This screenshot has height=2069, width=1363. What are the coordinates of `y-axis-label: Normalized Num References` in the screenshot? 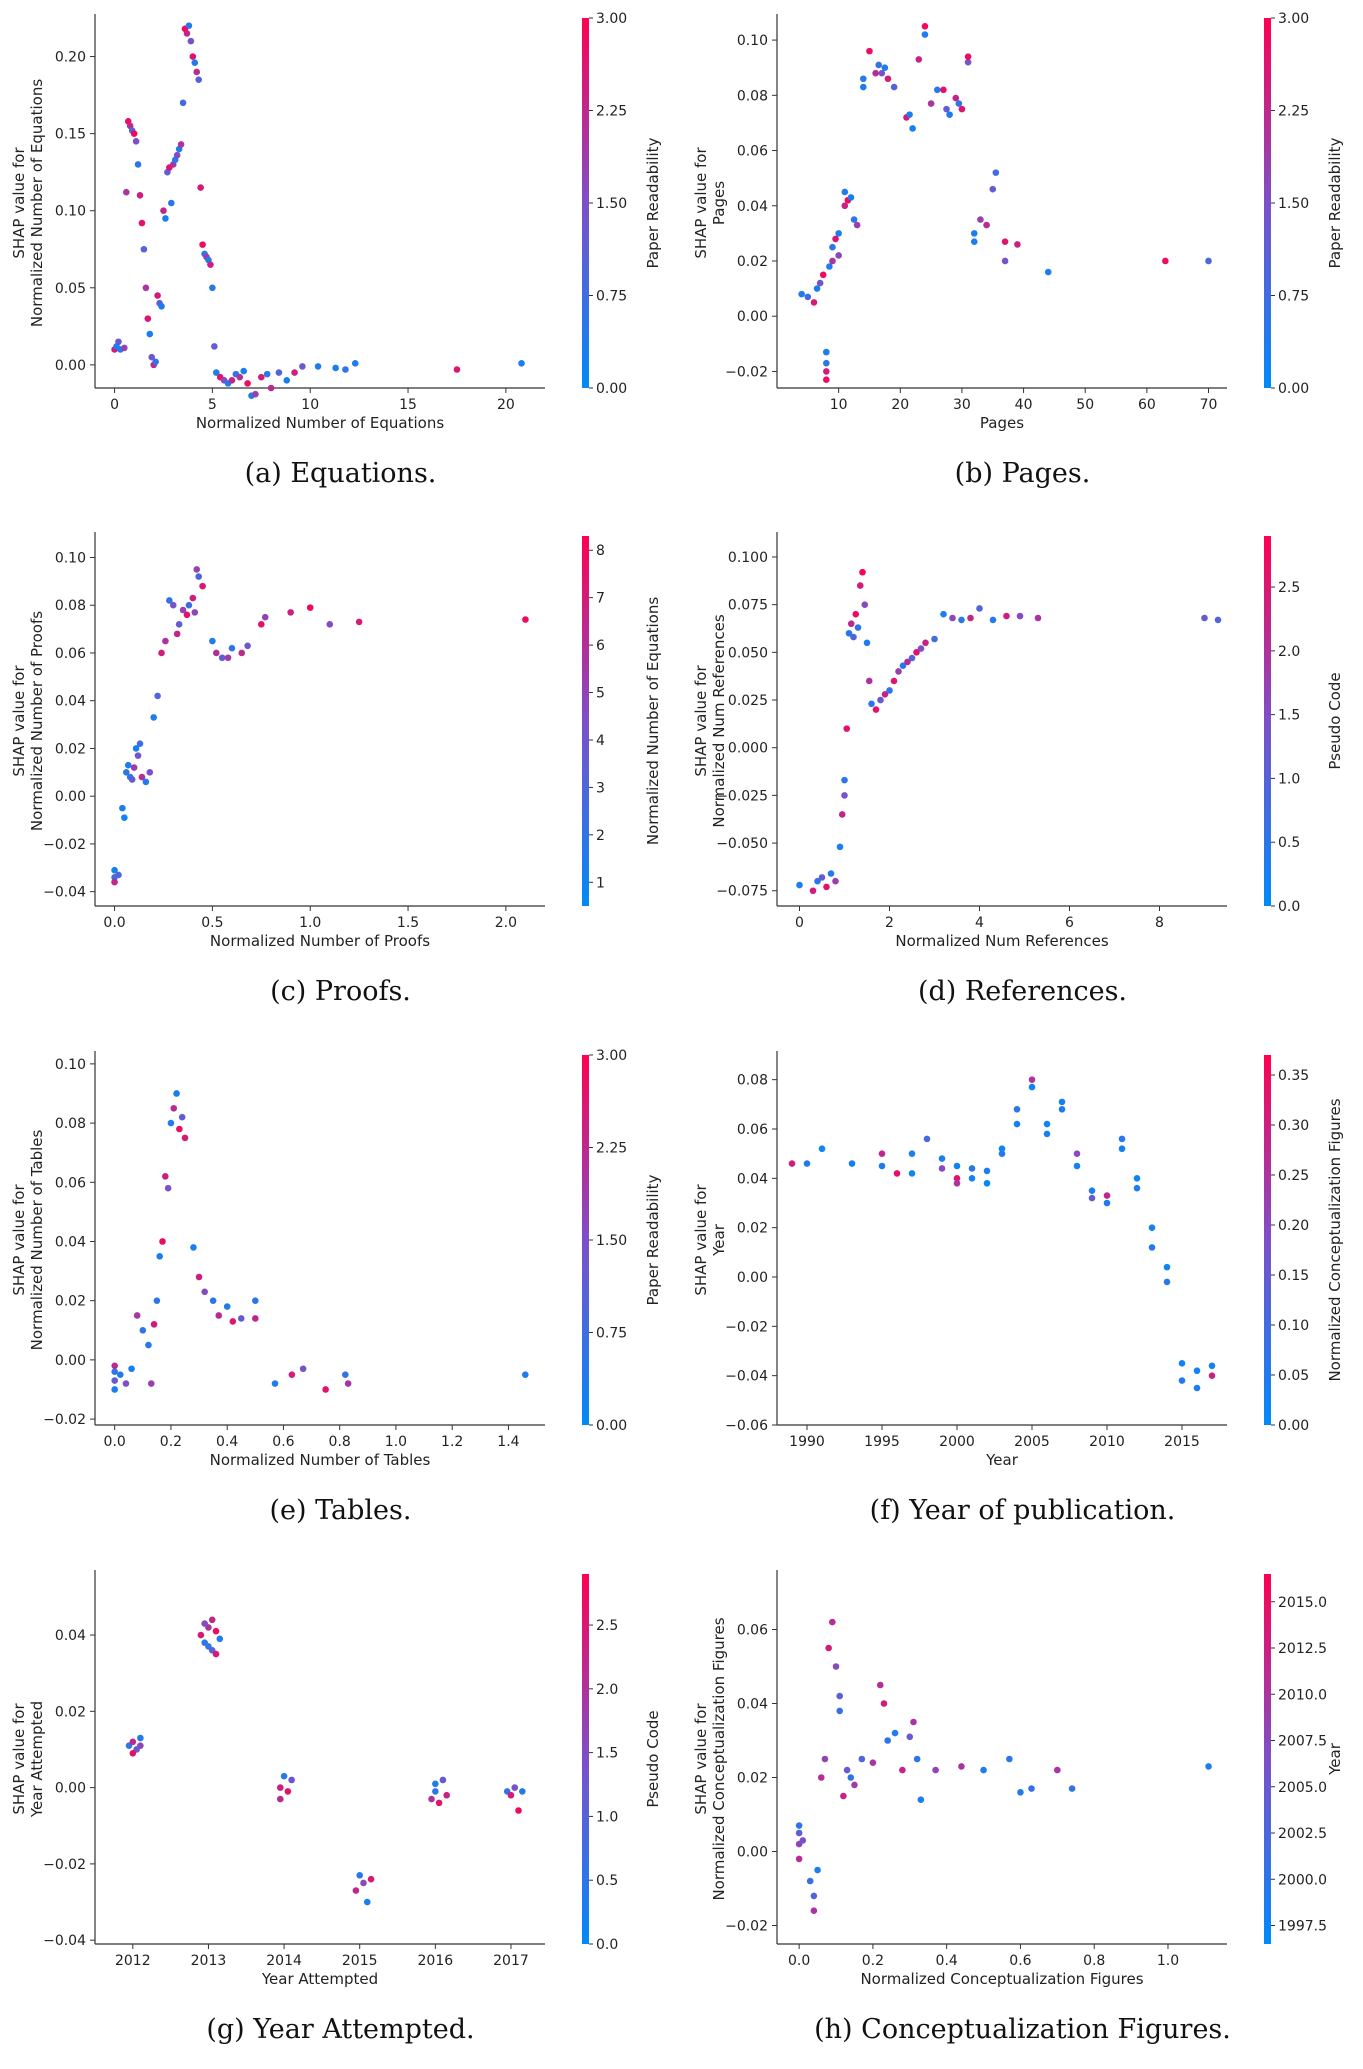 It's located at (719, 720).